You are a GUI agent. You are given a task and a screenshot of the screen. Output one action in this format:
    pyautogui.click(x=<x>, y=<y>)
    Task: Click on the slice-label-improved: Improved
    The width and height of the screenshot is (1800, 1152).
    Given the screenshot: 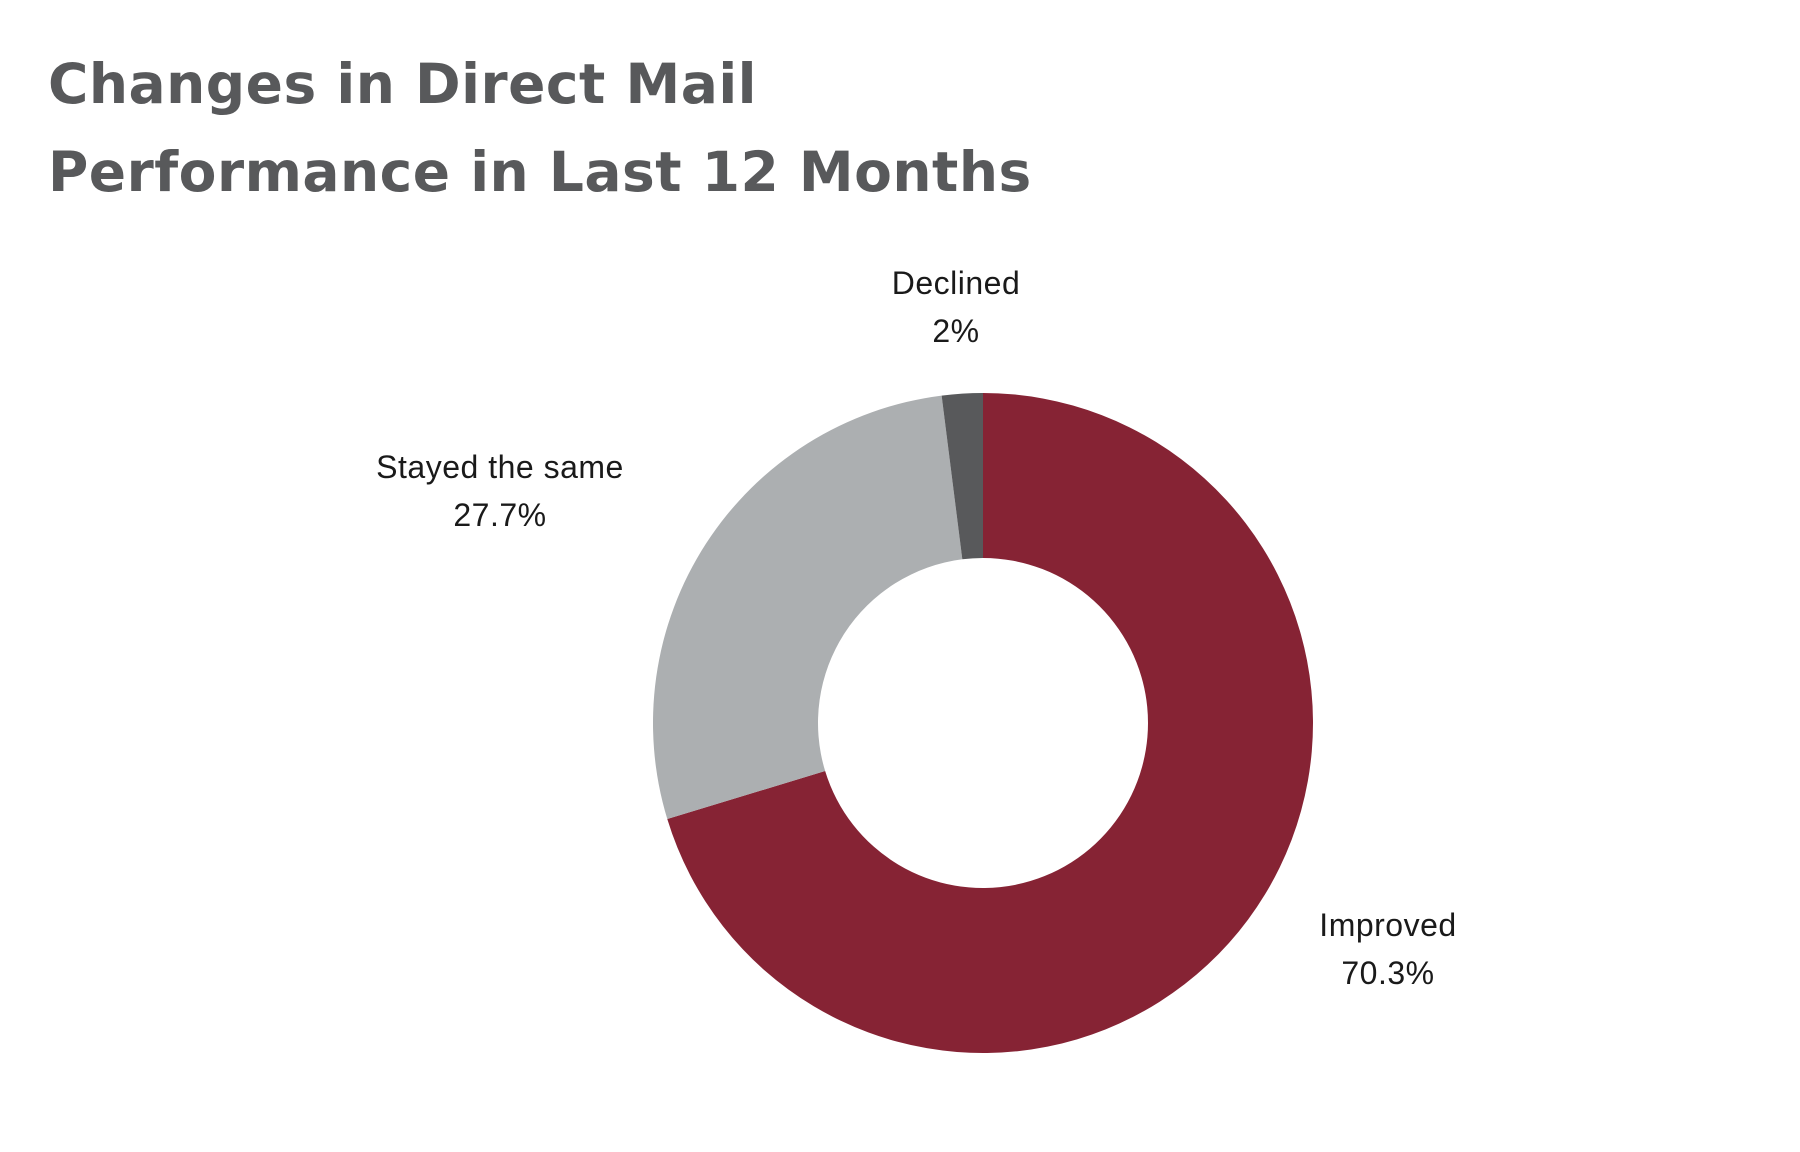 What is the action you would take?
    pyautogui.click(x=1387, y=925)
    